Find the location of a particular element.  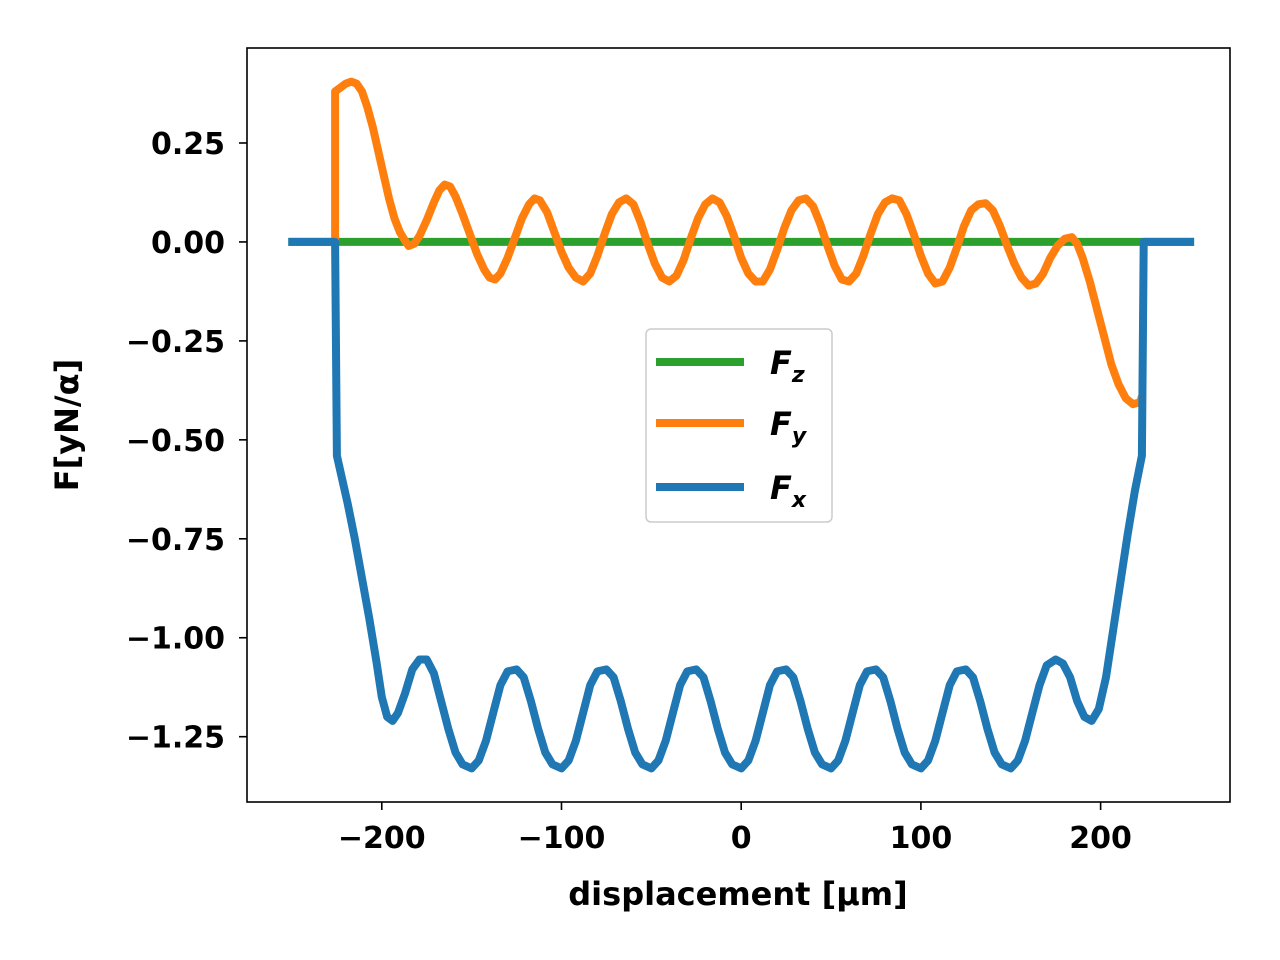

x-tick-label: 0 is located at coordinates (741, 838).